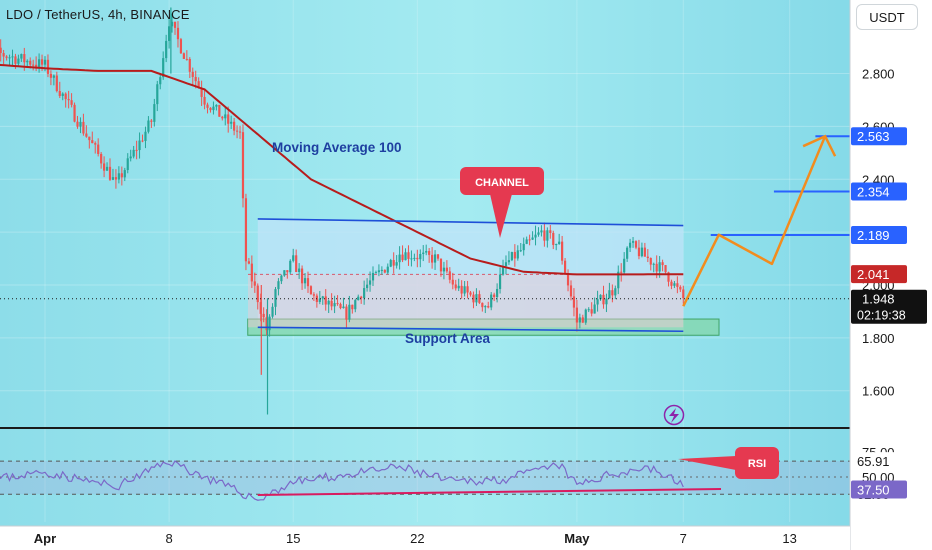 This screenshot has width=932, height=550. What do you see at coordinates (674, 415) in the screenshot?
I see `lightning-icon-ring` at bounding box center [674, 415].